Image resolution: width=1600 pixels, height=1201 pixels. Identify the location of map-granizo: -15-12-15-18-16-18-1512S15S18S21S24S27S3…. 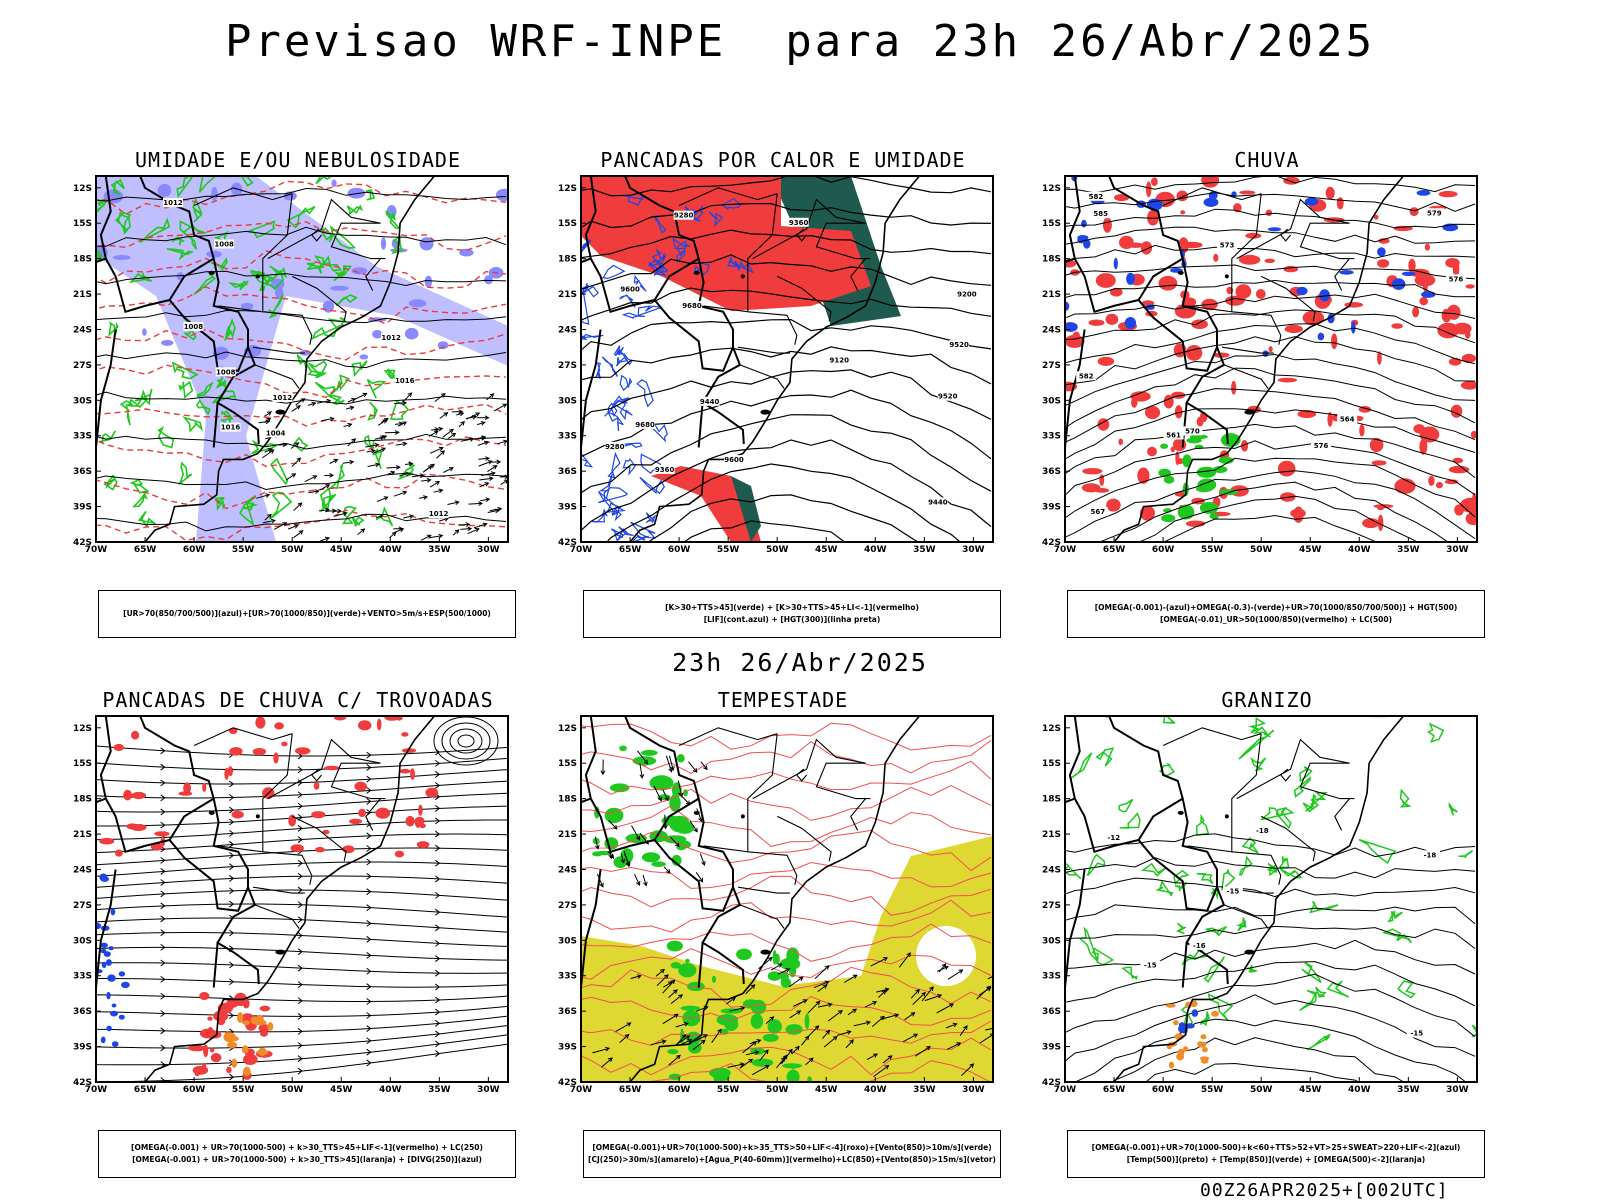
(1267, 914).